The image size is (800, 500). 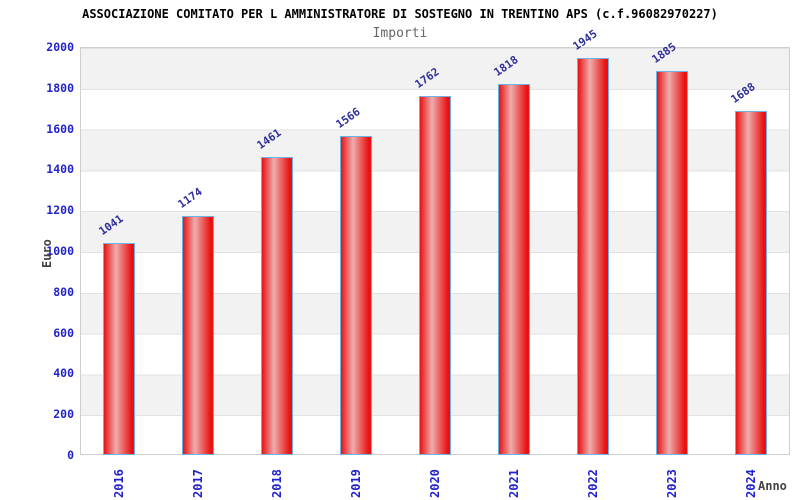 I want to click on bar-2016, so click(x=119, y=348).